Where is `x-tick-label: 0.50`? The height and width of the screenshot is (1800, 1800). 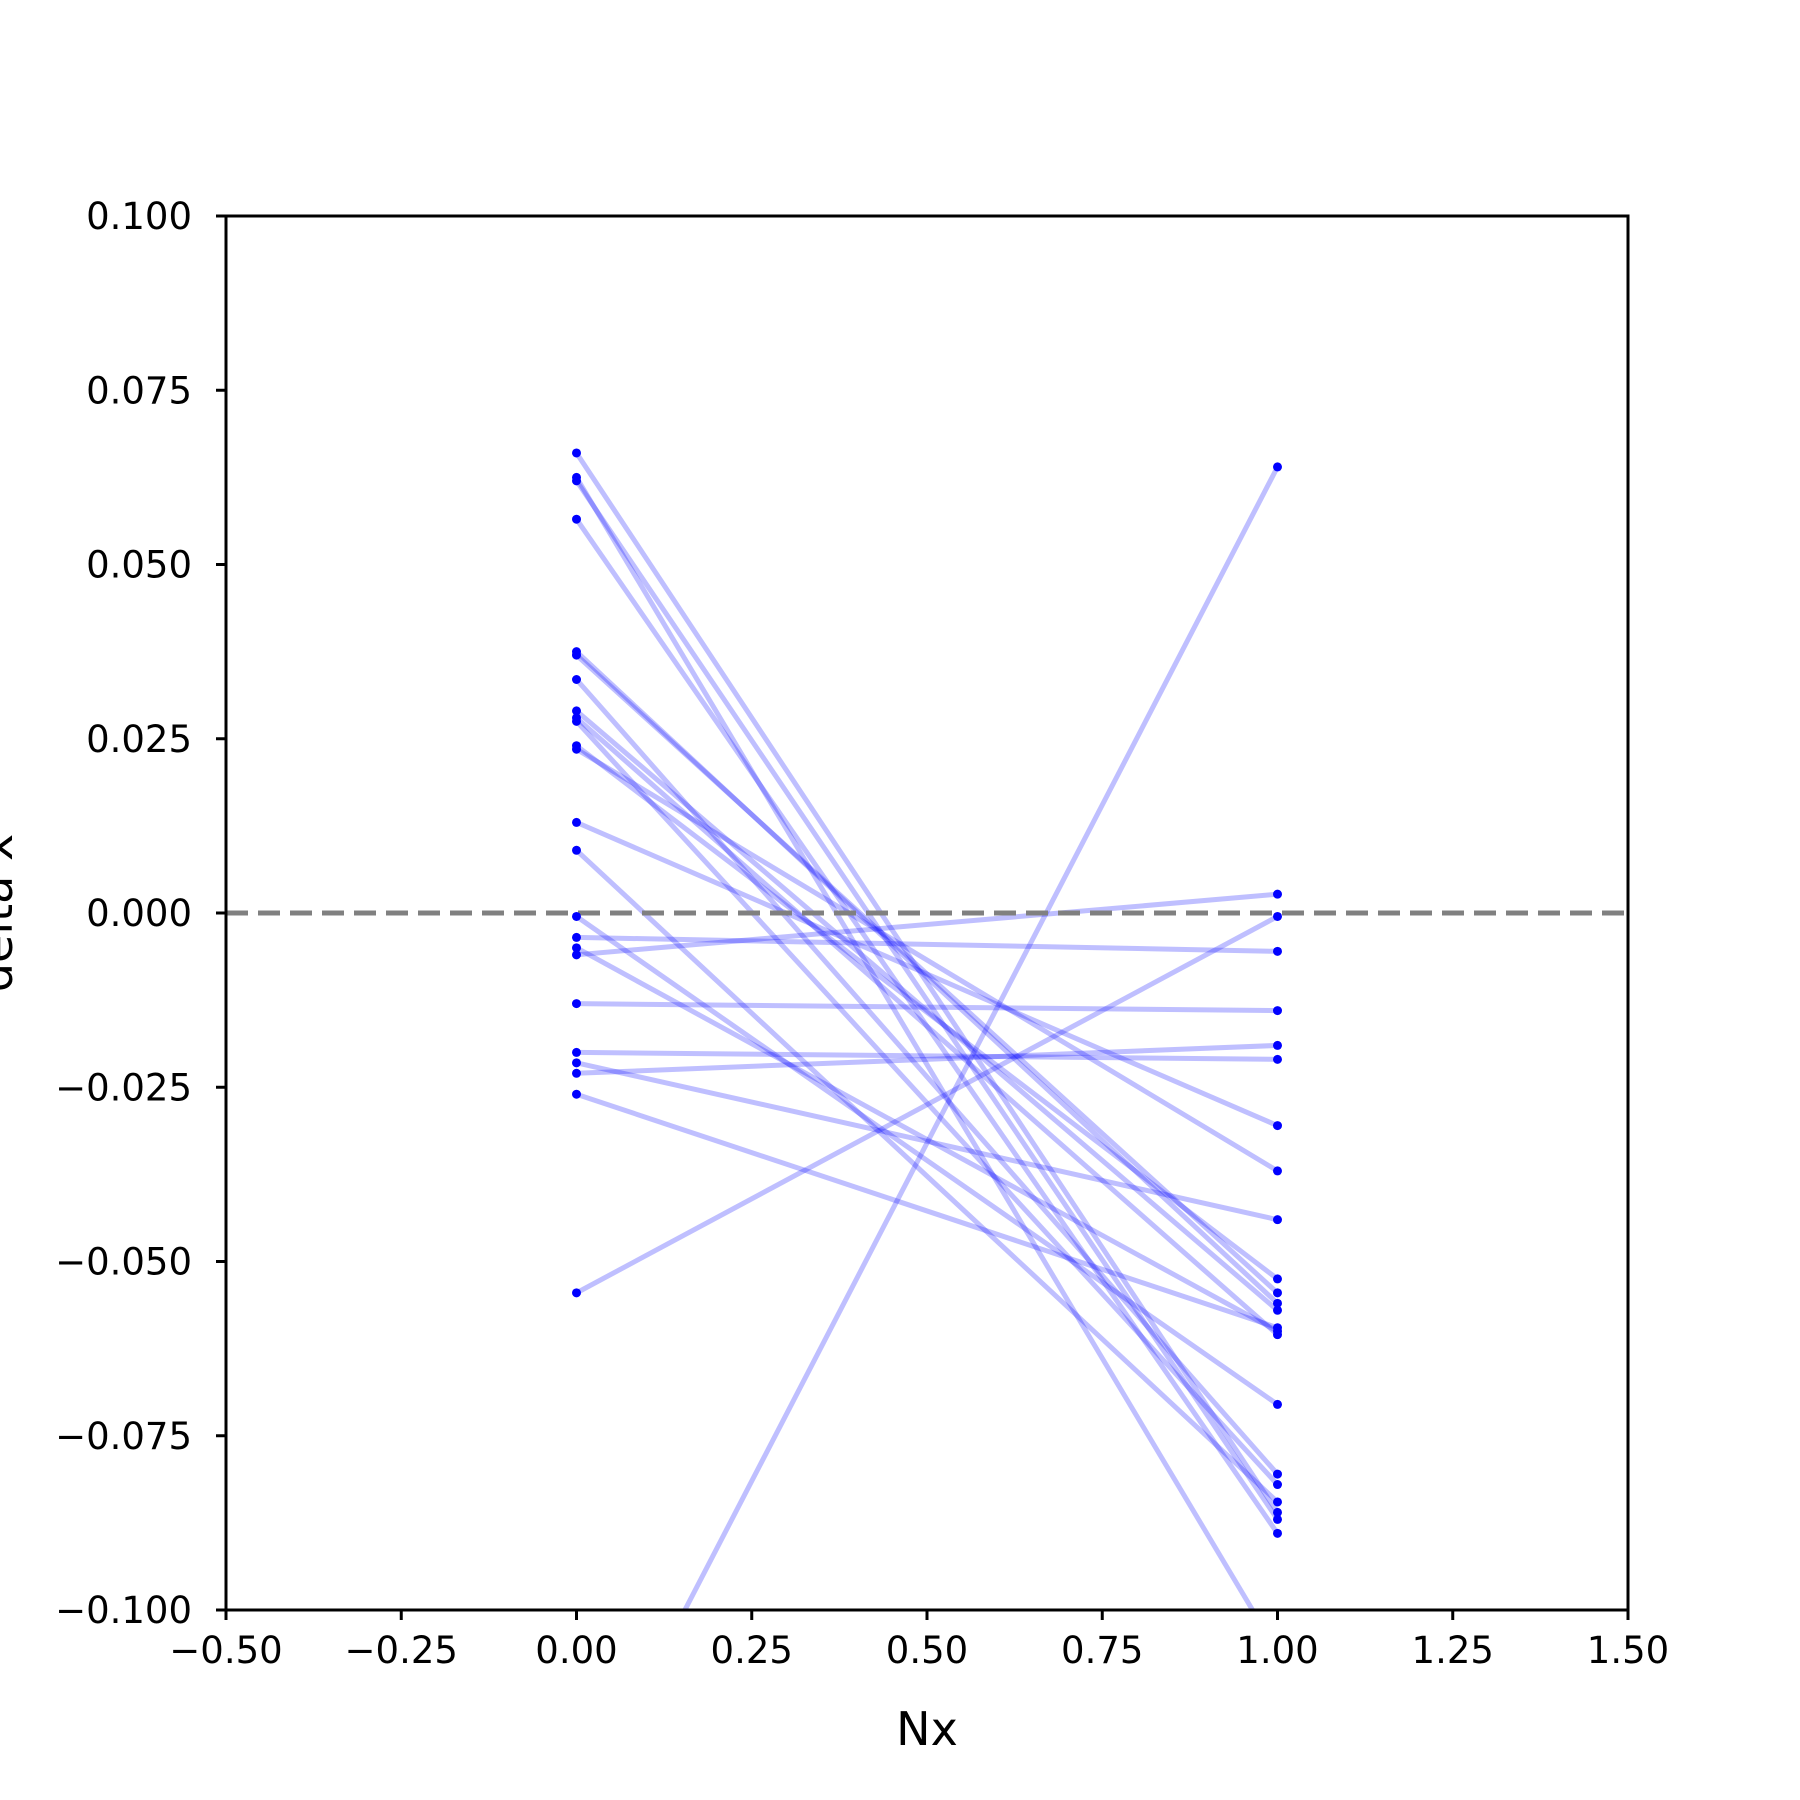 x-tick-label: 0.50 is located at coordinates (927, 1650).